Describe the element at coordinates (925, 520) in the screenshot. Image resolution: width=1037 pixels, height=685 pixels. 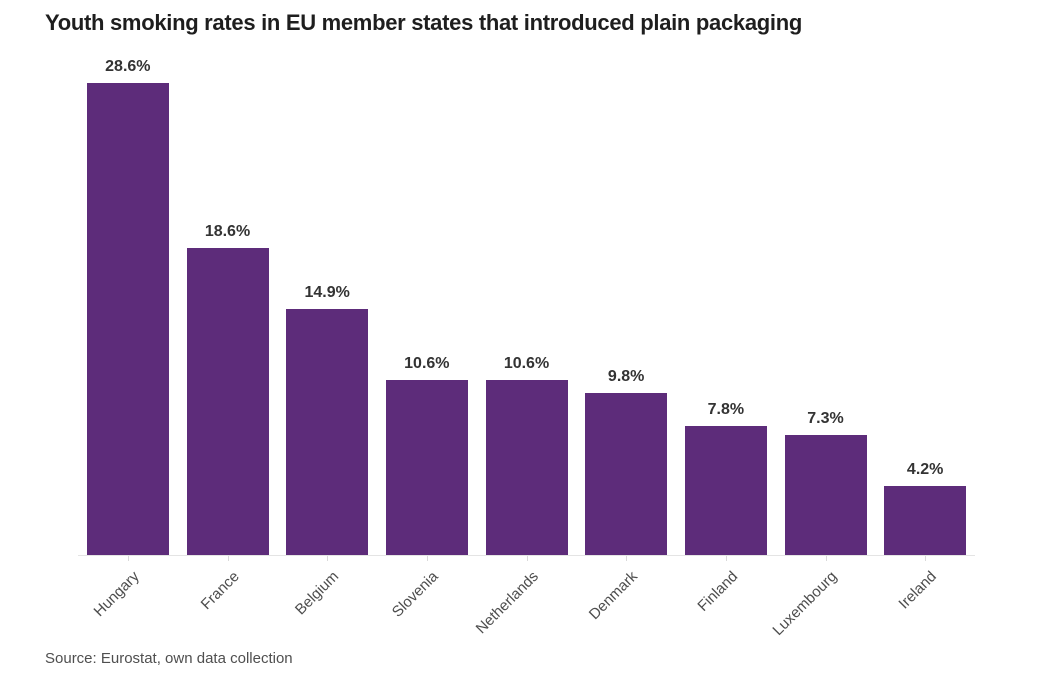
I see `bar-ireland` at that location.